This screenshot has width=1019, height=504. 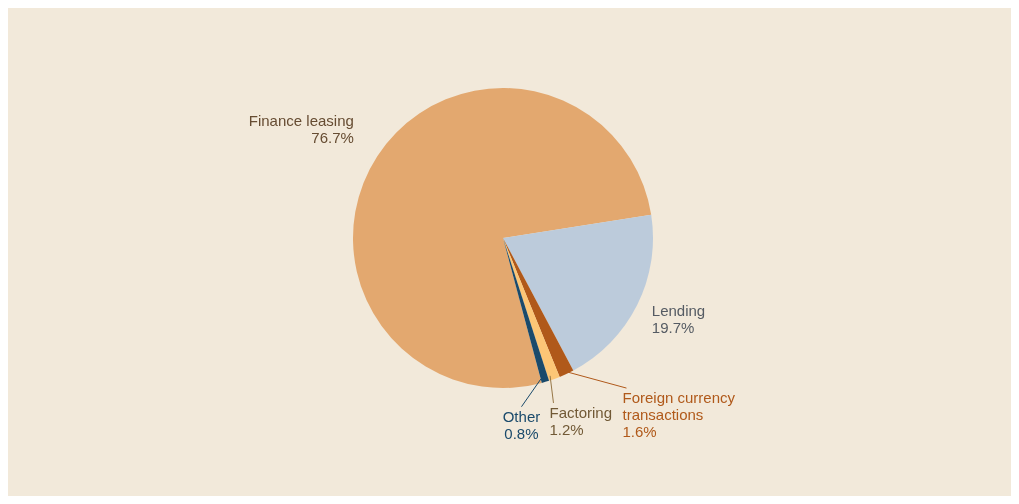 What do you see at coordinates (678, 311) in the screenshot?
I see `slice-label: Lending` at bounding box center [678, 311].